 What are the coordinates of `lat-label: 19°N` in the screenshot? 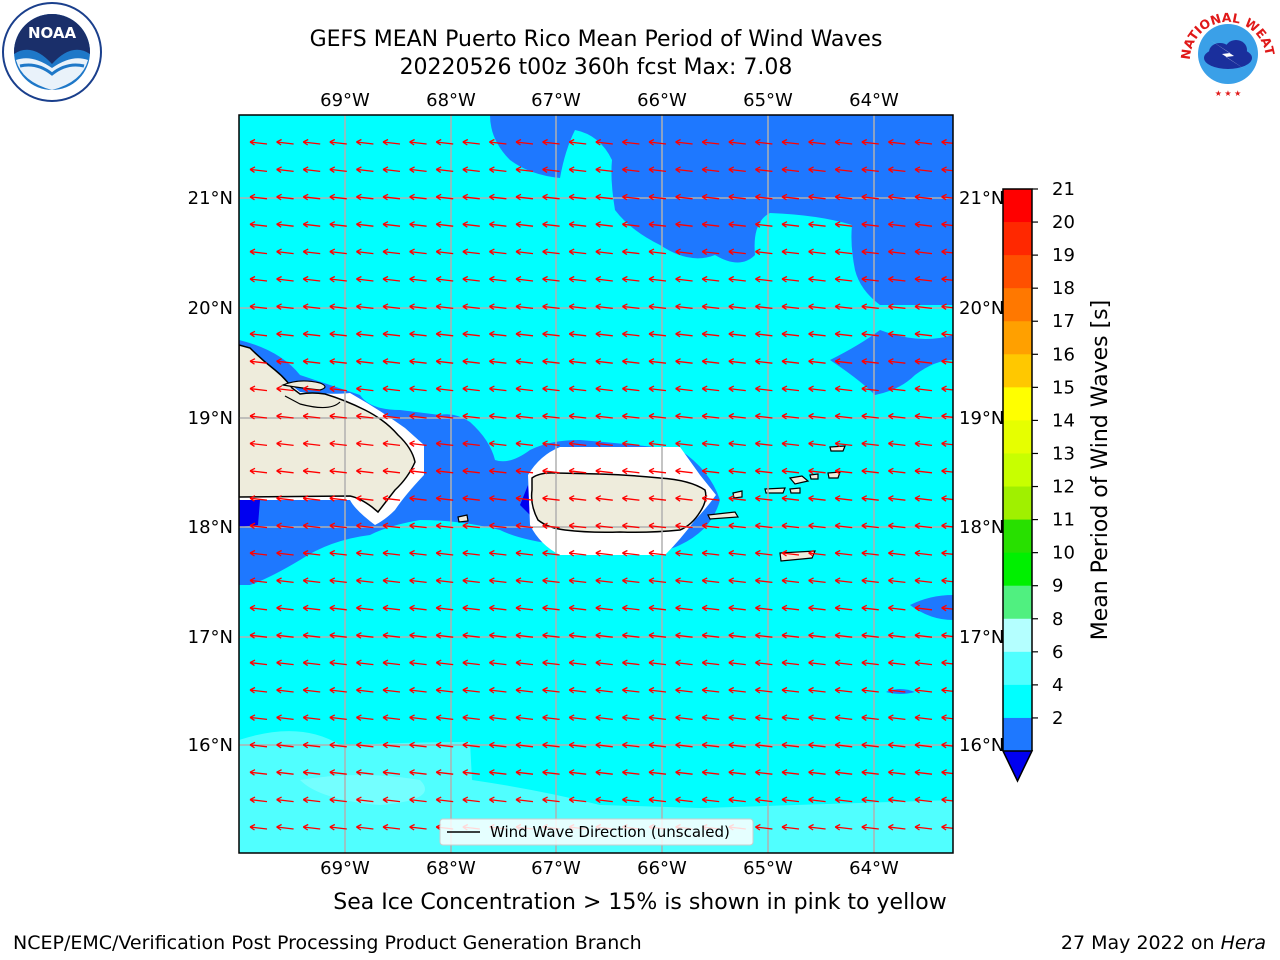 It's located at (981, 418).